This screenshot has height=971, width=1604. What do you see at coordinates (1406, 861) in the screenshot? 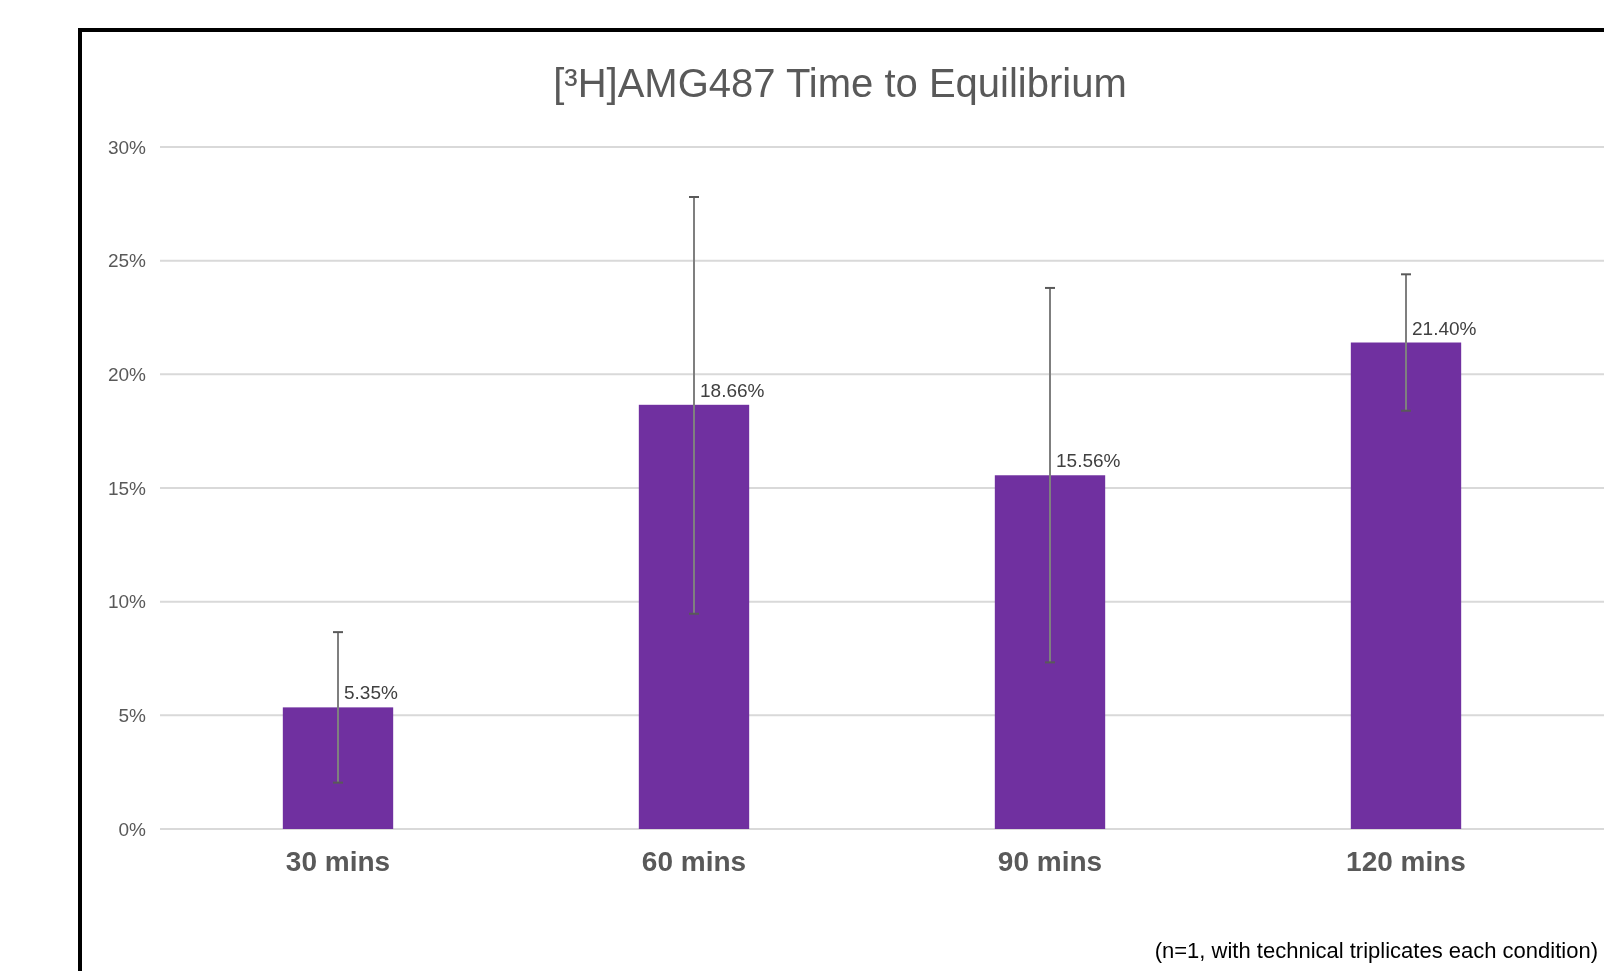
I see `x-tick-label: 120 mins` at bounding box center [1406, 861].